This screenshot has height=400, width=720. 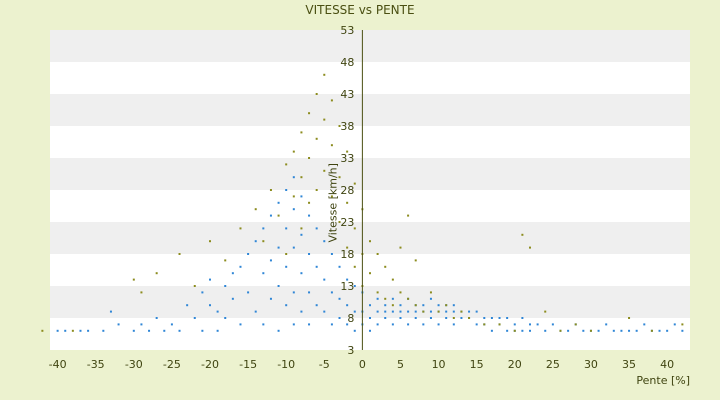 What do you see at coordinates (359, 10) in the screenshot?
I see `chart-title: VITESSE vs PENTE` at bounding box center [359, 10].